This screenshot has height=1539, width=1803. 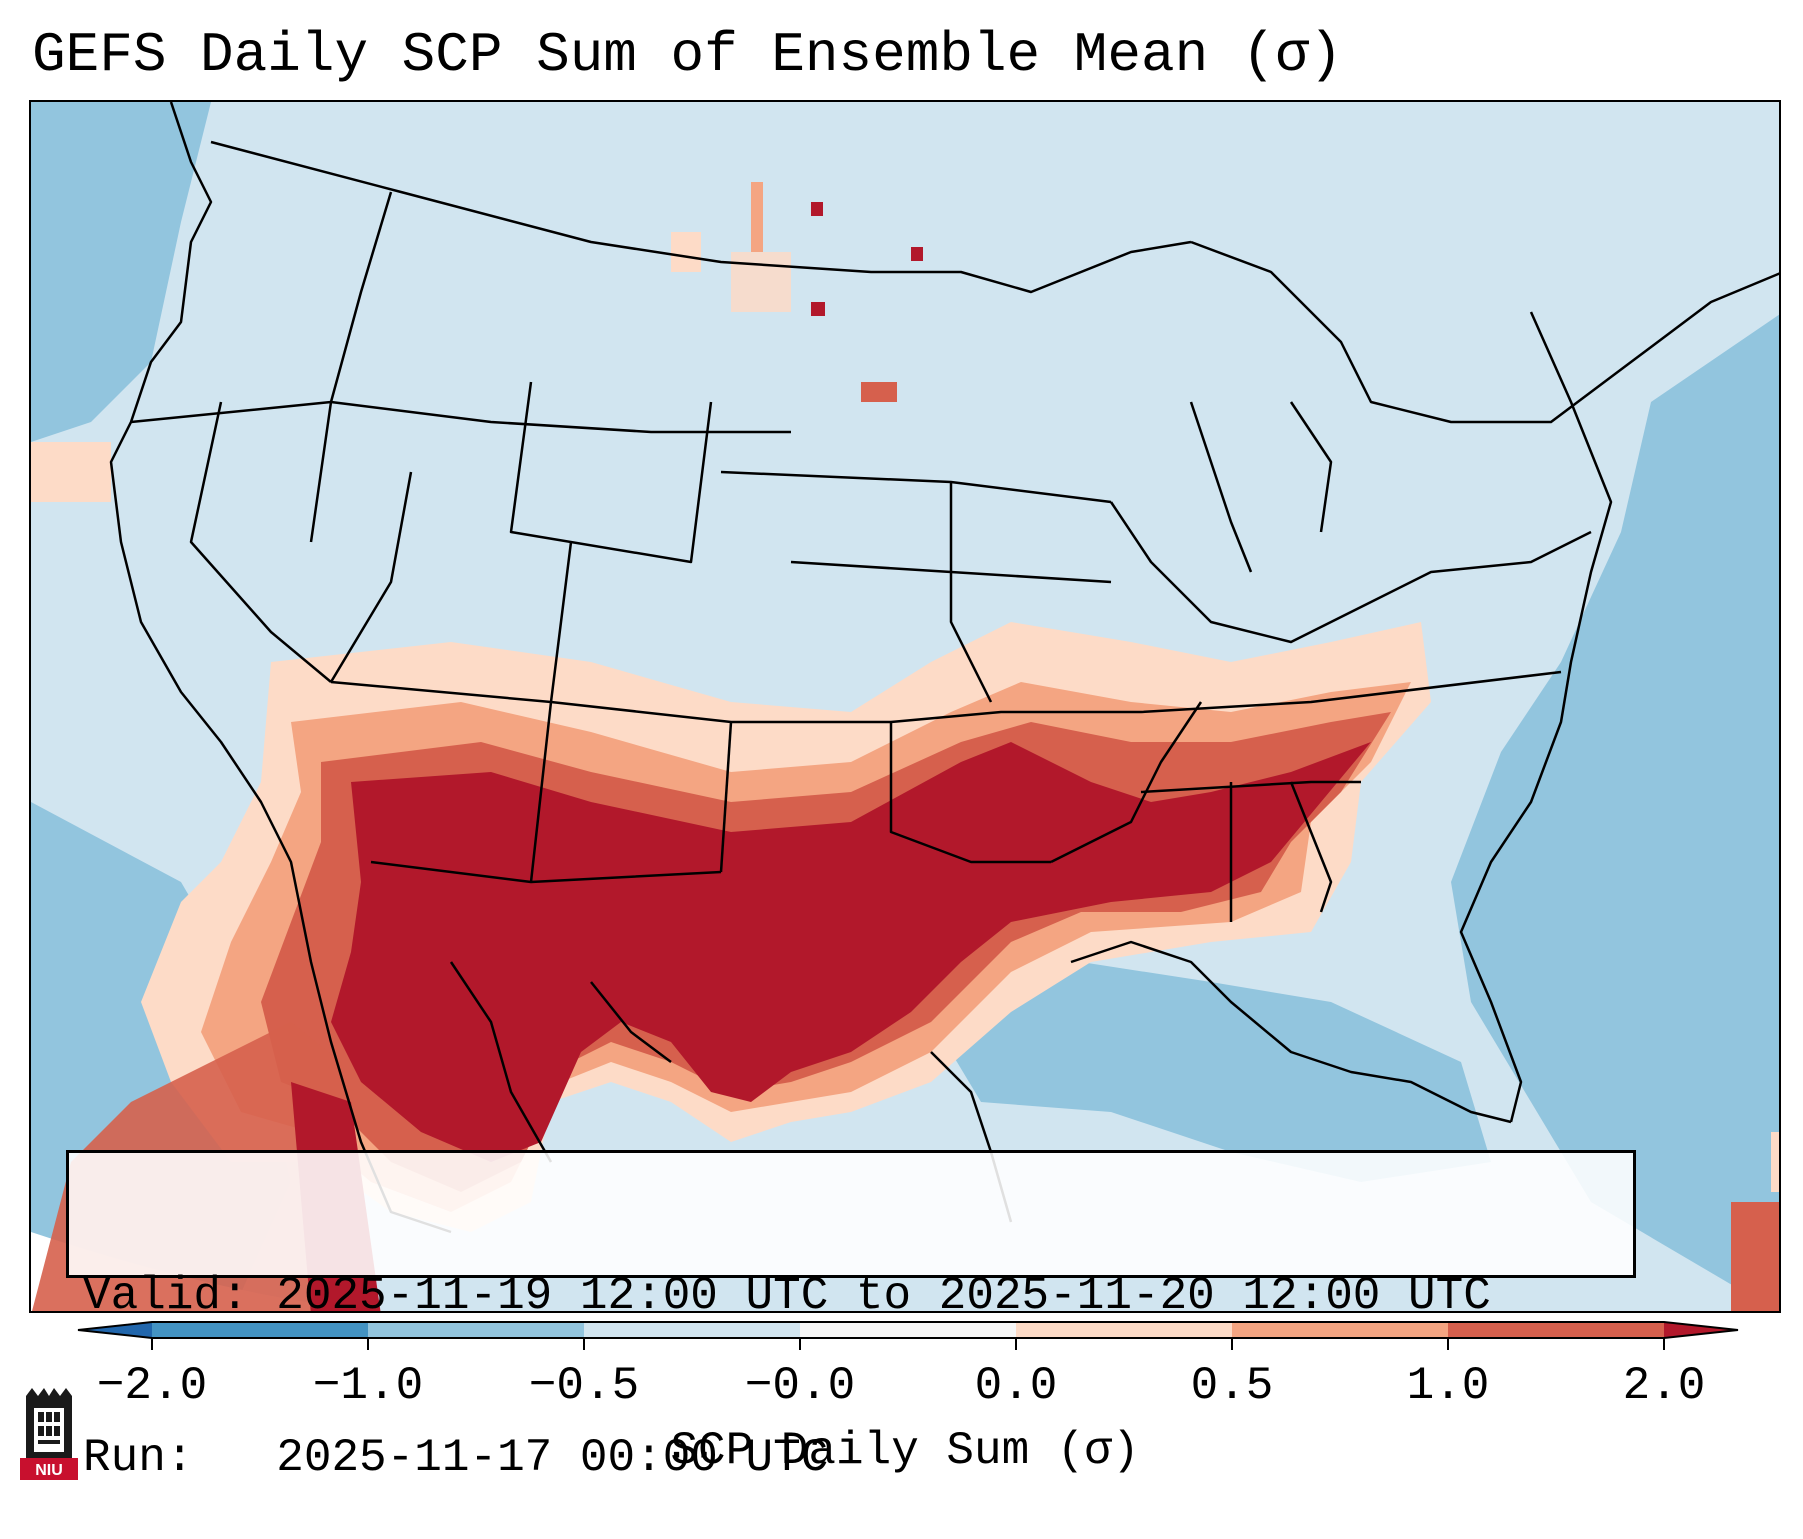 What do you see at coordinates (1615, 812) in the screenshot?
I see `atlantic-ocean` at bounding box center [1615, 812].